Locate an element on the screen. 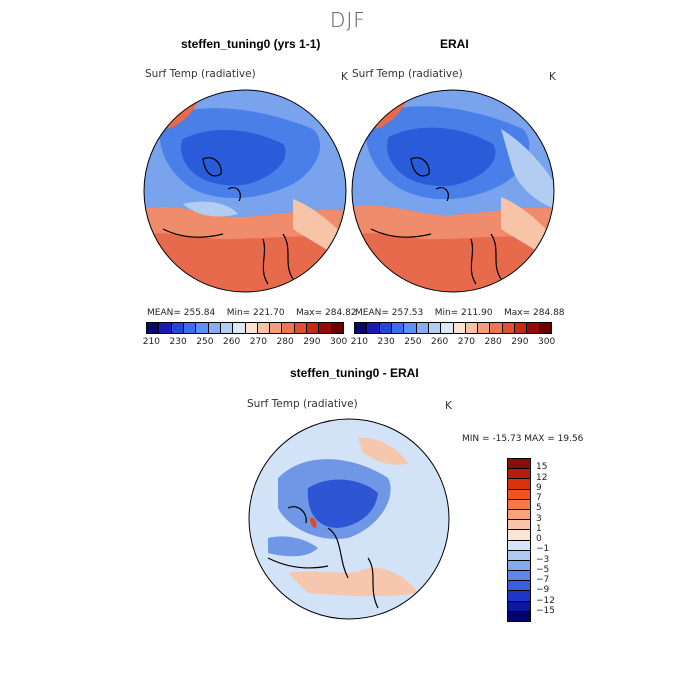 This screenshot has width=700, height=700. panel-obs-max: Max= 284.88 is located at coordinates (534, 313).